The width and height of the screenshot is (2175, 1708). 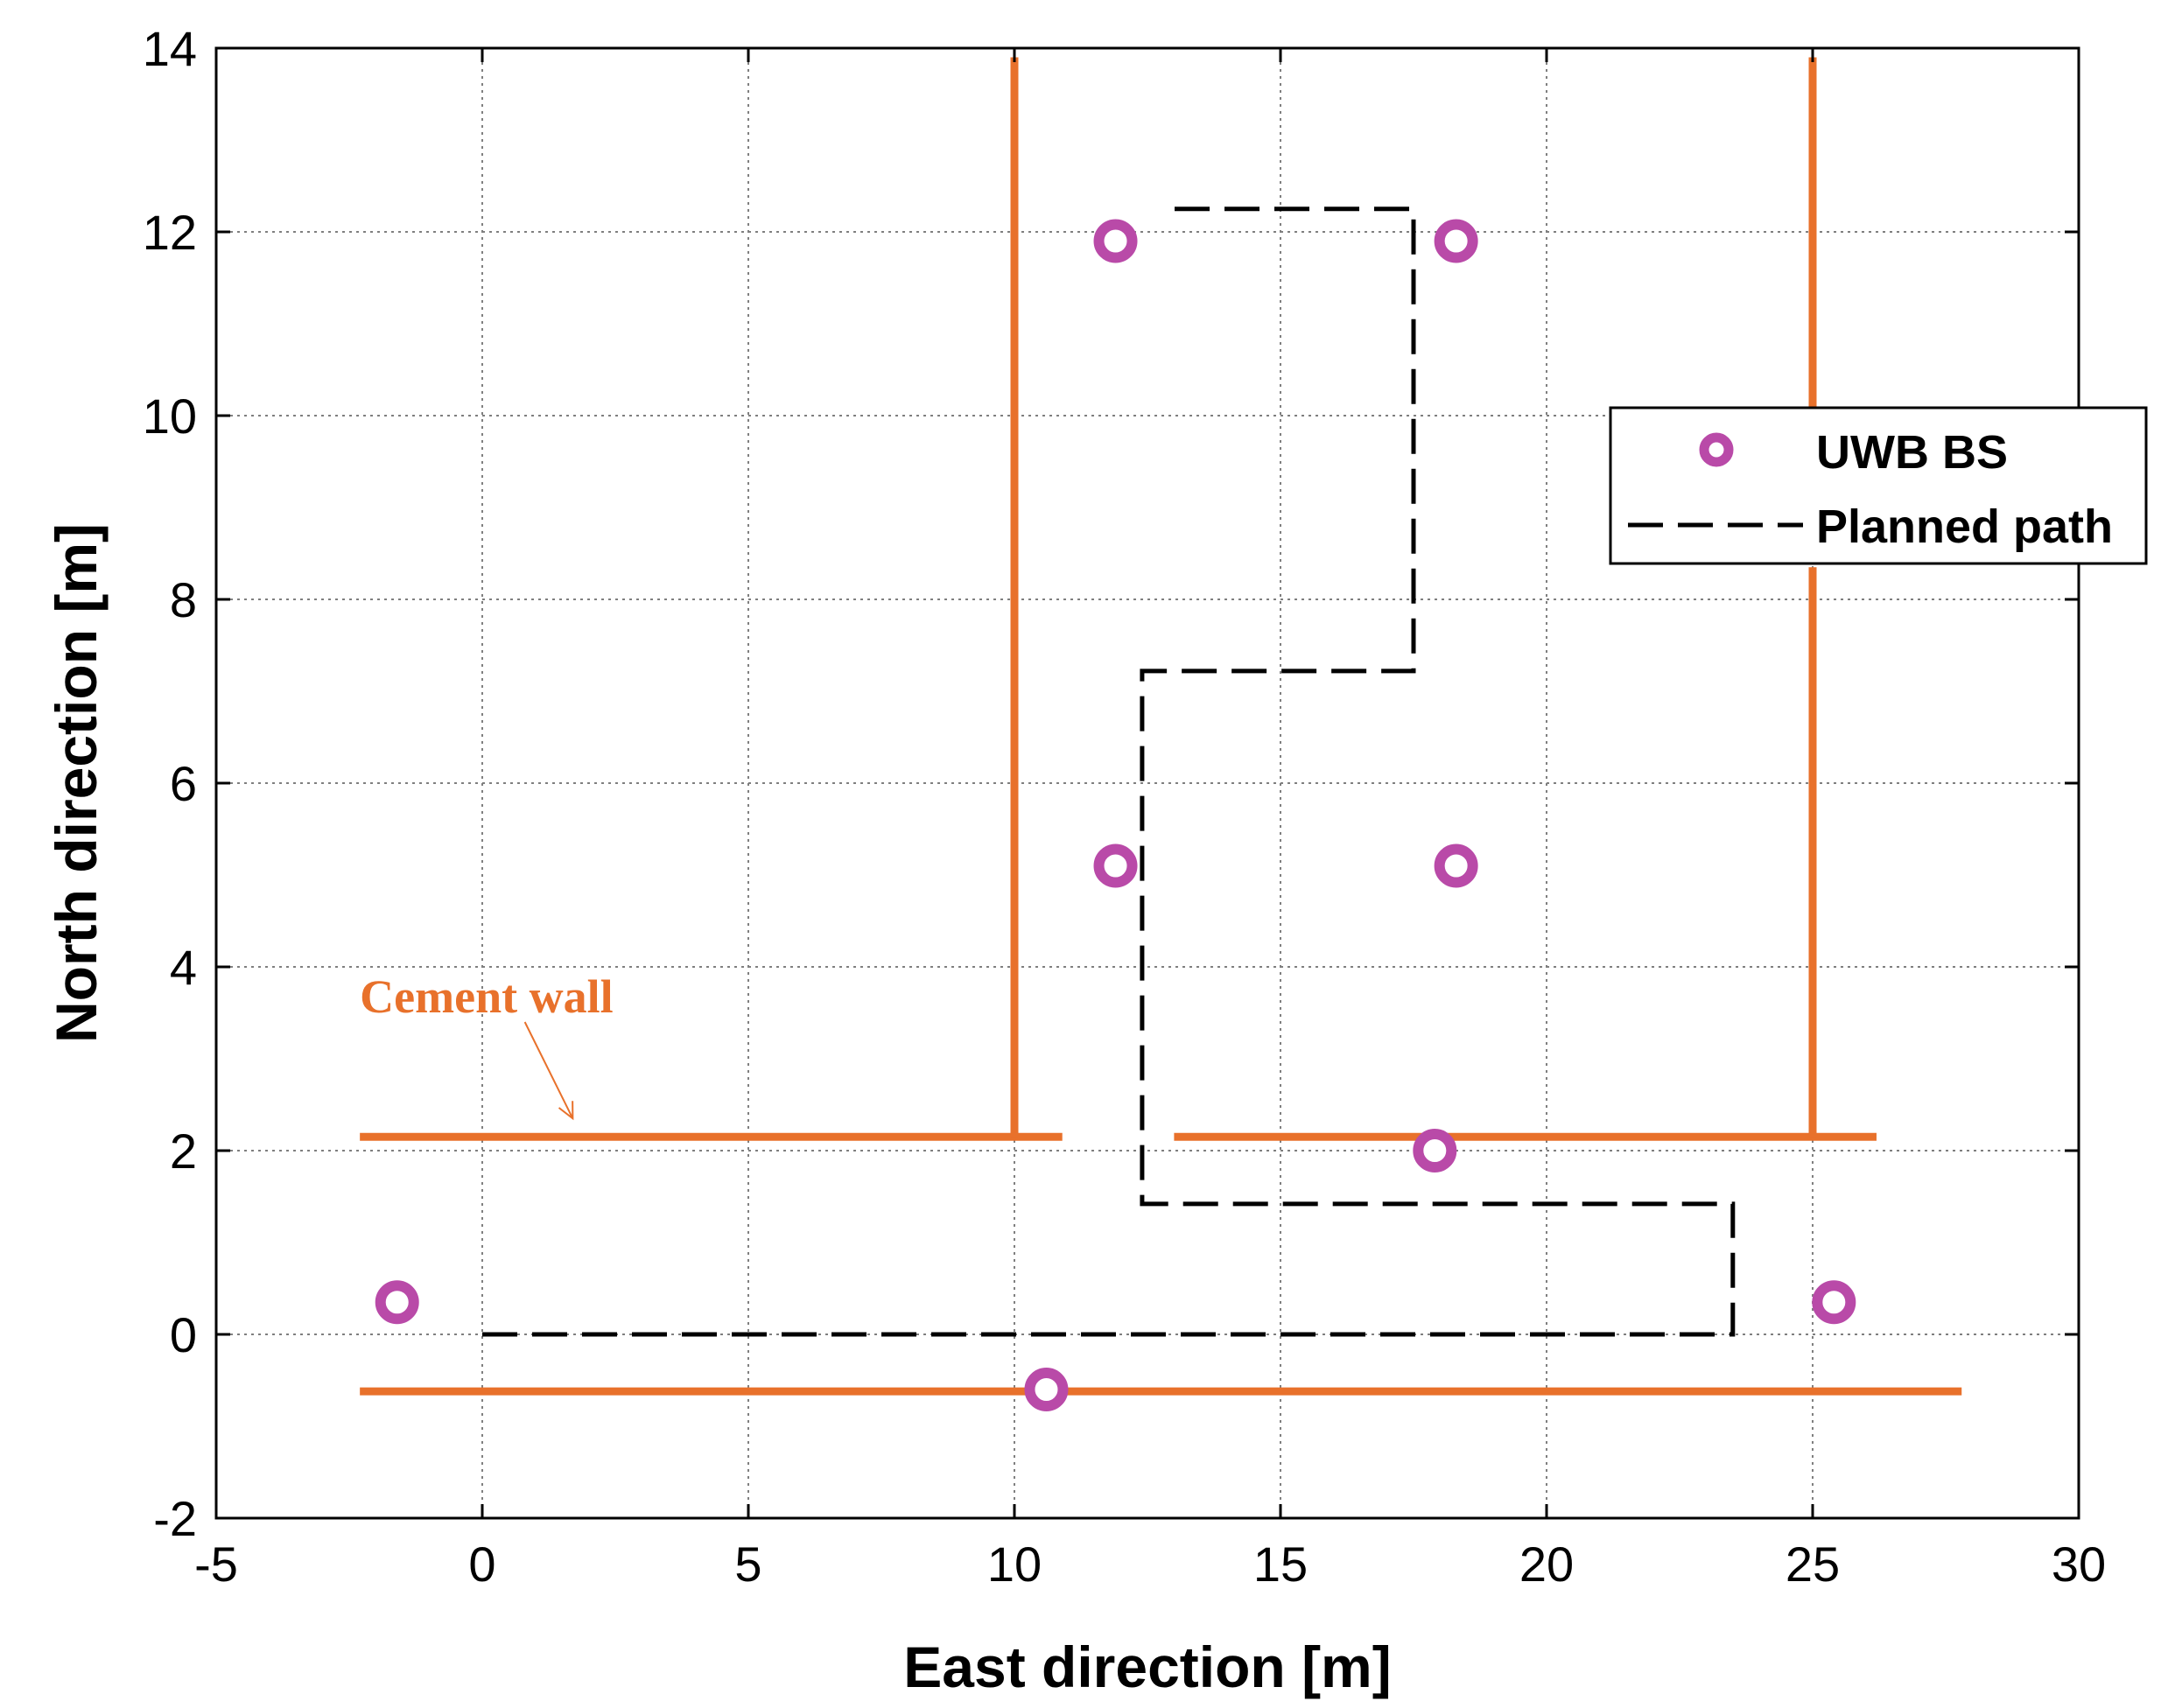 What do you see at coordinates (1964, 526) in the screenshot?
I see `legend-label-planned-path: Planned path` at bounding box center [1964, 526].